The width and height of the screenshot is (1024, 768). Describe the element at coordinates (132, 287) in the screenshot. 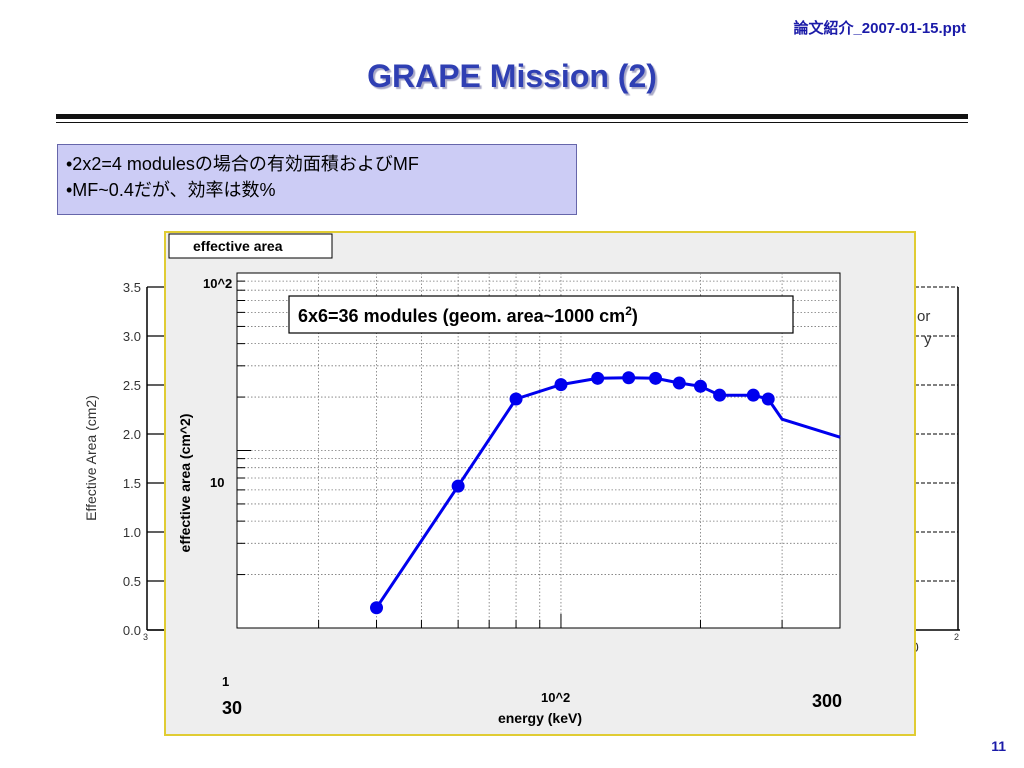

I see `bg-y-tick-label: 3.5` at that location.